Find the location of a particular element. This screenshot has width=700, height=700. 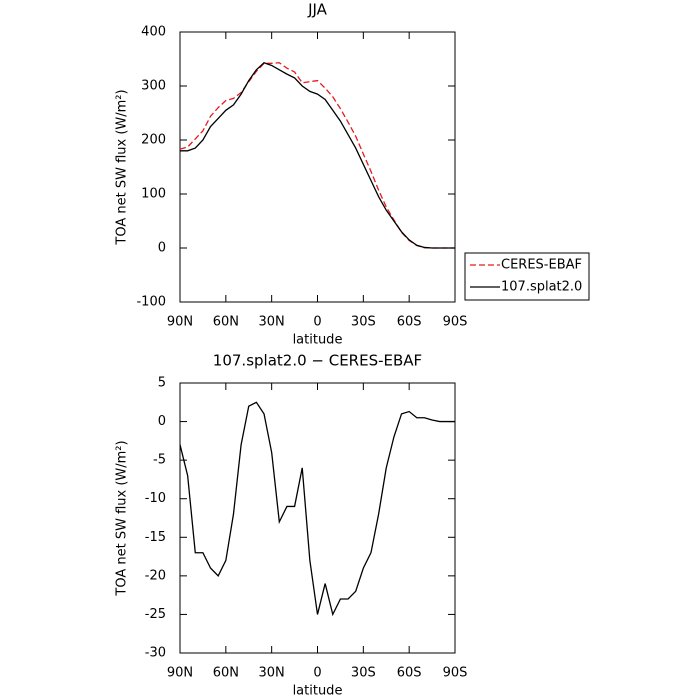

y-tick-label: -15 is located at coordinates (155, 537).